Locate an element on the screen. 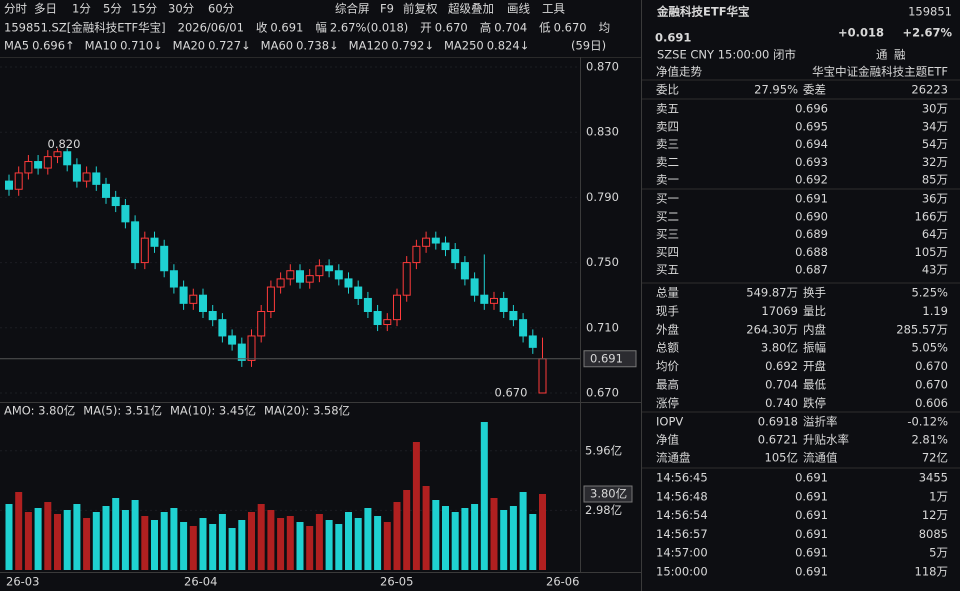 The width and height of the screenshot is (960, 591). panel-cell: 0.693 is located at coordinates (811, 162).